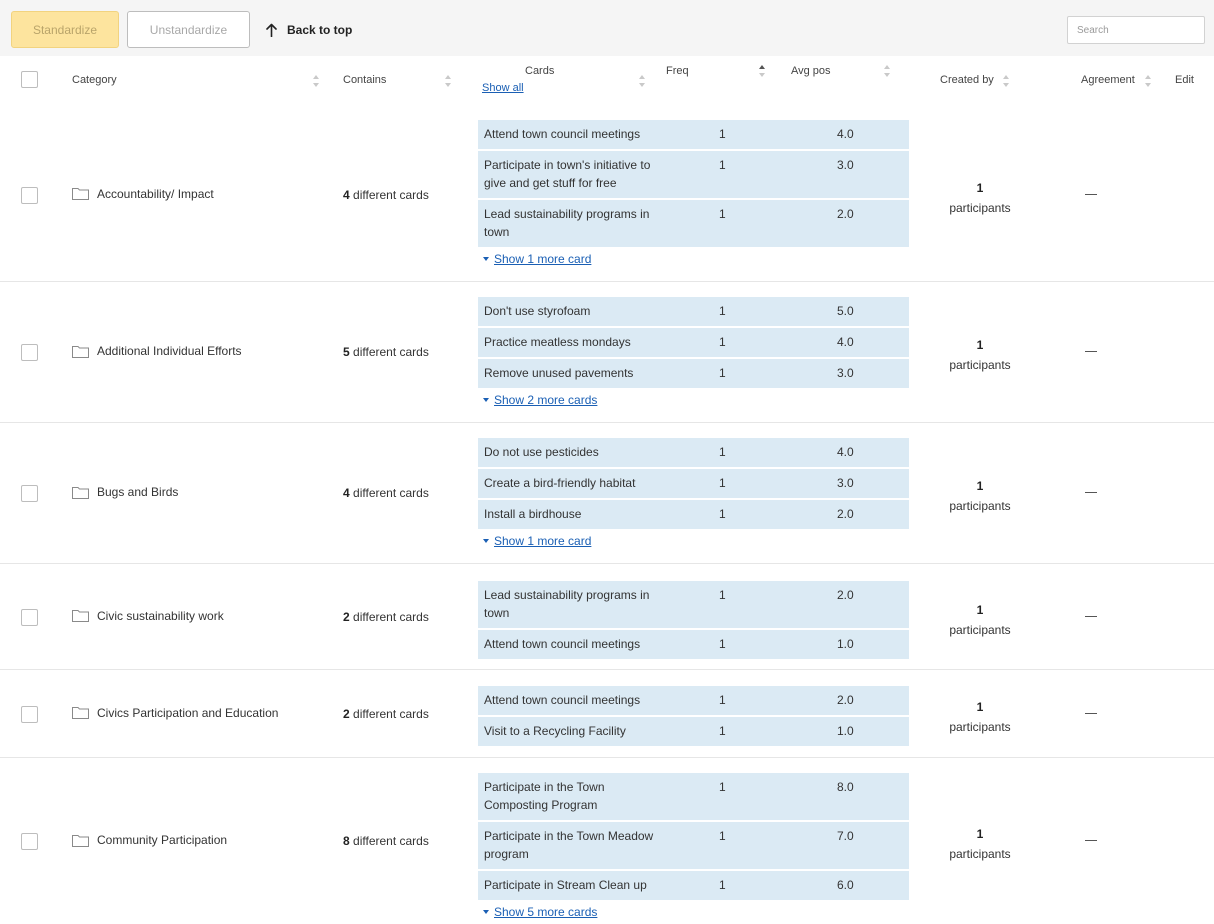 The image size is (1214, 924). I want to click on standardize-button: Standardize, so click(65, 29).